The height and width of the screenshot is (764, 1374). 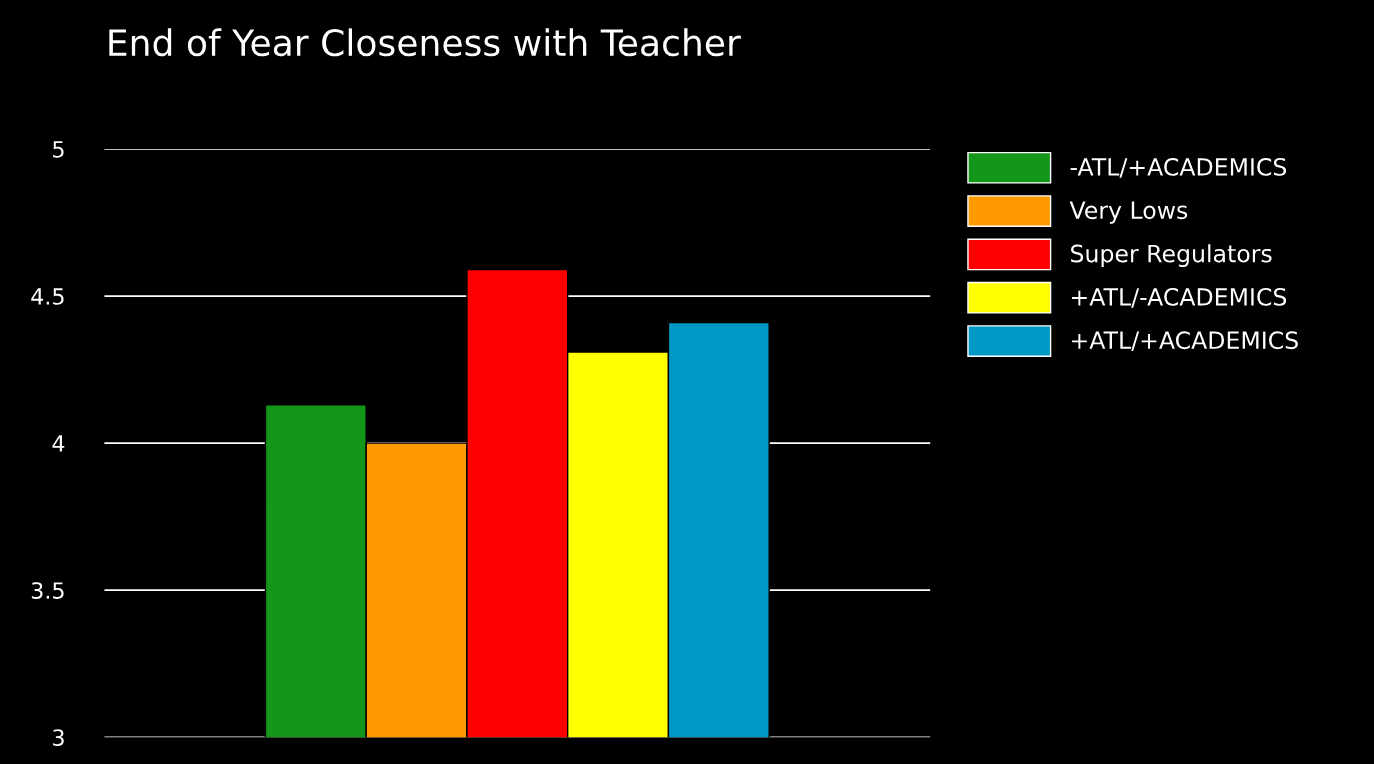 What do you see at coordinates (58, 443) in the screenshot?
I see `y-tick-label: 4` at bounding box center [58, 443].